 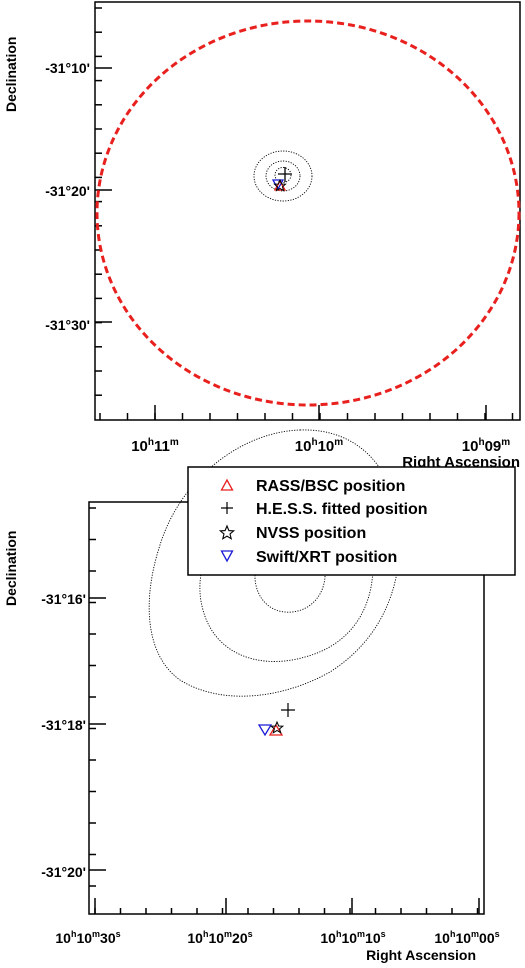 I want to click on legend-label-nvss: NVSS position, so click(x=311, y=533).